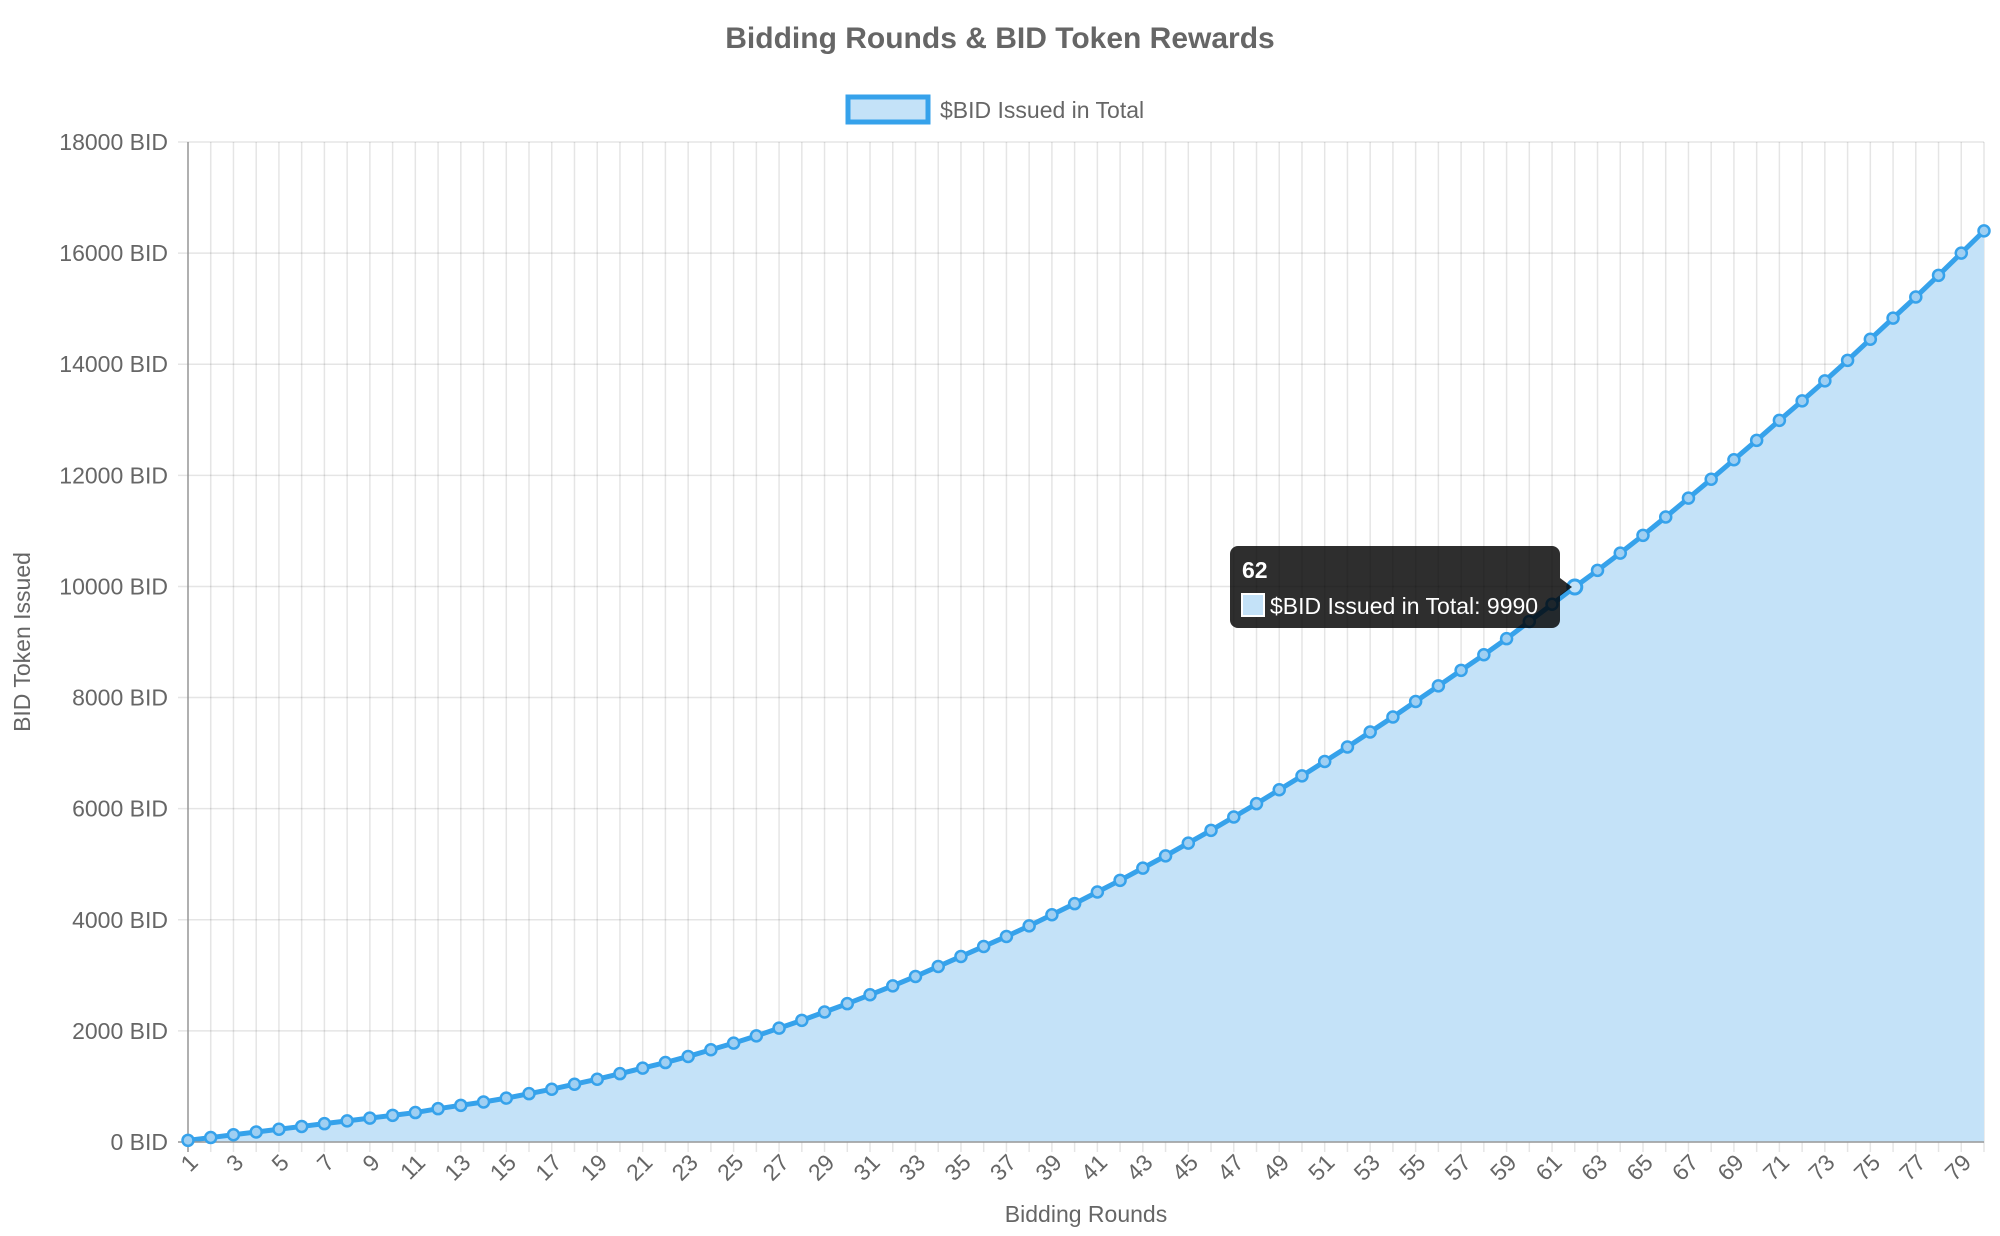 The image size is (2000, 1236). Describe the element at coordinates (821, 1167) in the screenshot. I see `x-tick-label: 29` at that location.